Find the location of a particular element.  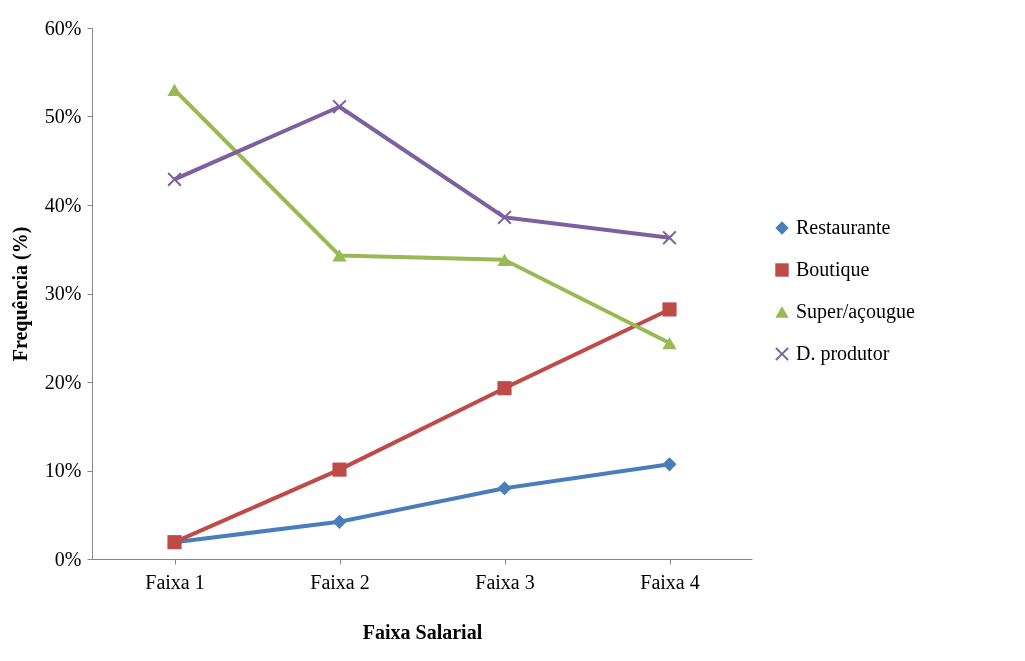

y-tick-label: 60% is located at coordinates (63, 27).